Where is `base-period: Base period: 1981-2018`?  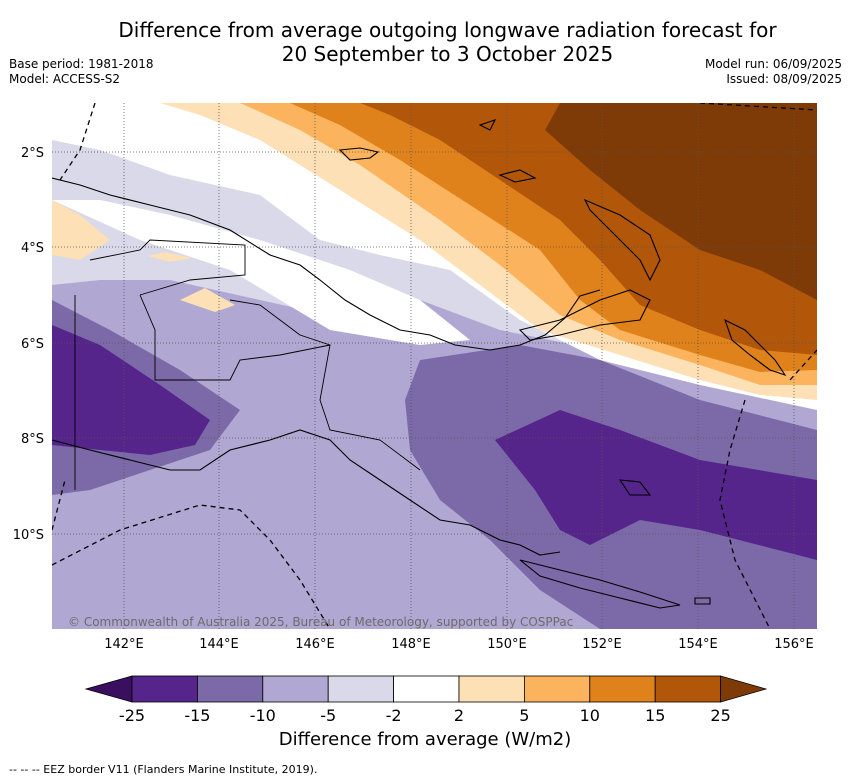
base-period: Base period: 1981-2018 is located at coordinates (81, 64).